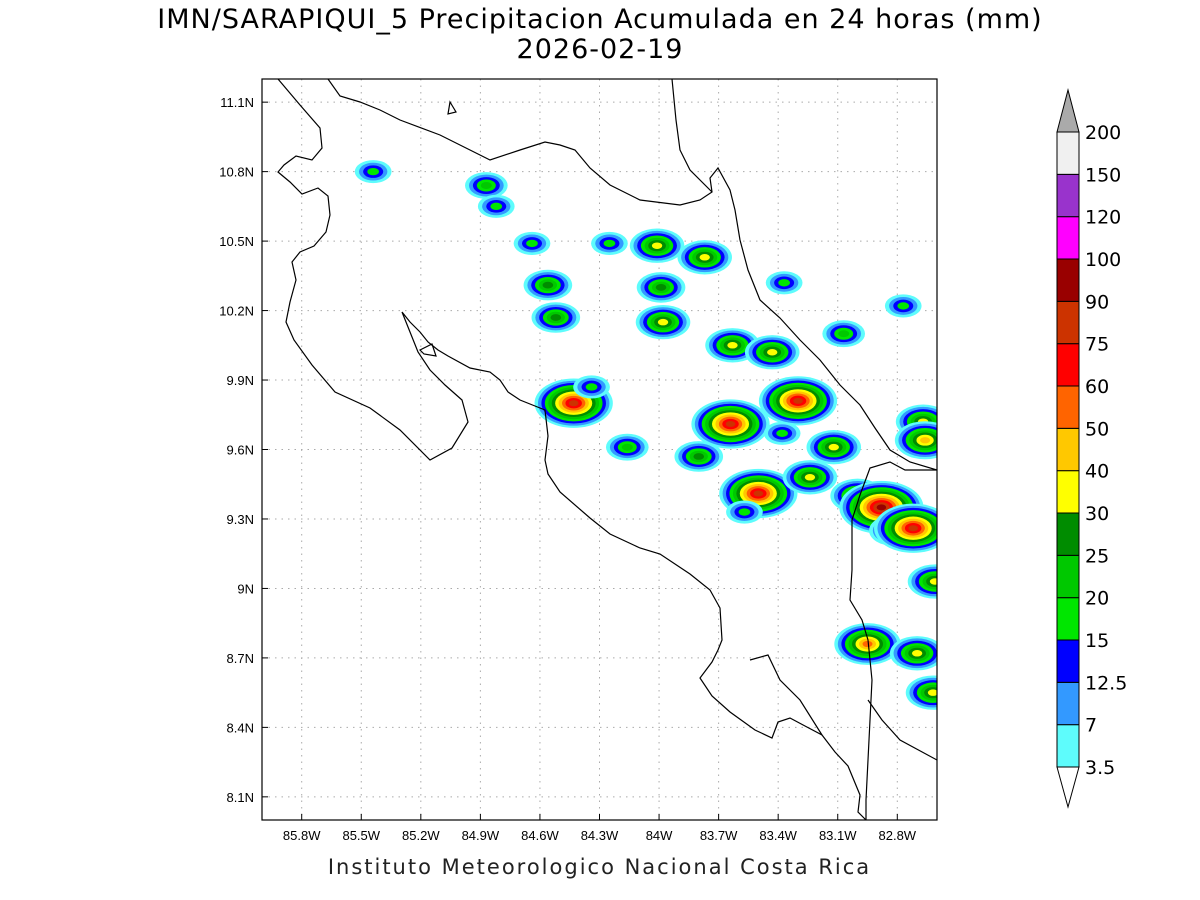 The height and width of the screenshot is (900, 1200). Describe the element at coordinates (236, 172) in the screenshot. I see `y-tick-label: 10.8N` at that location.